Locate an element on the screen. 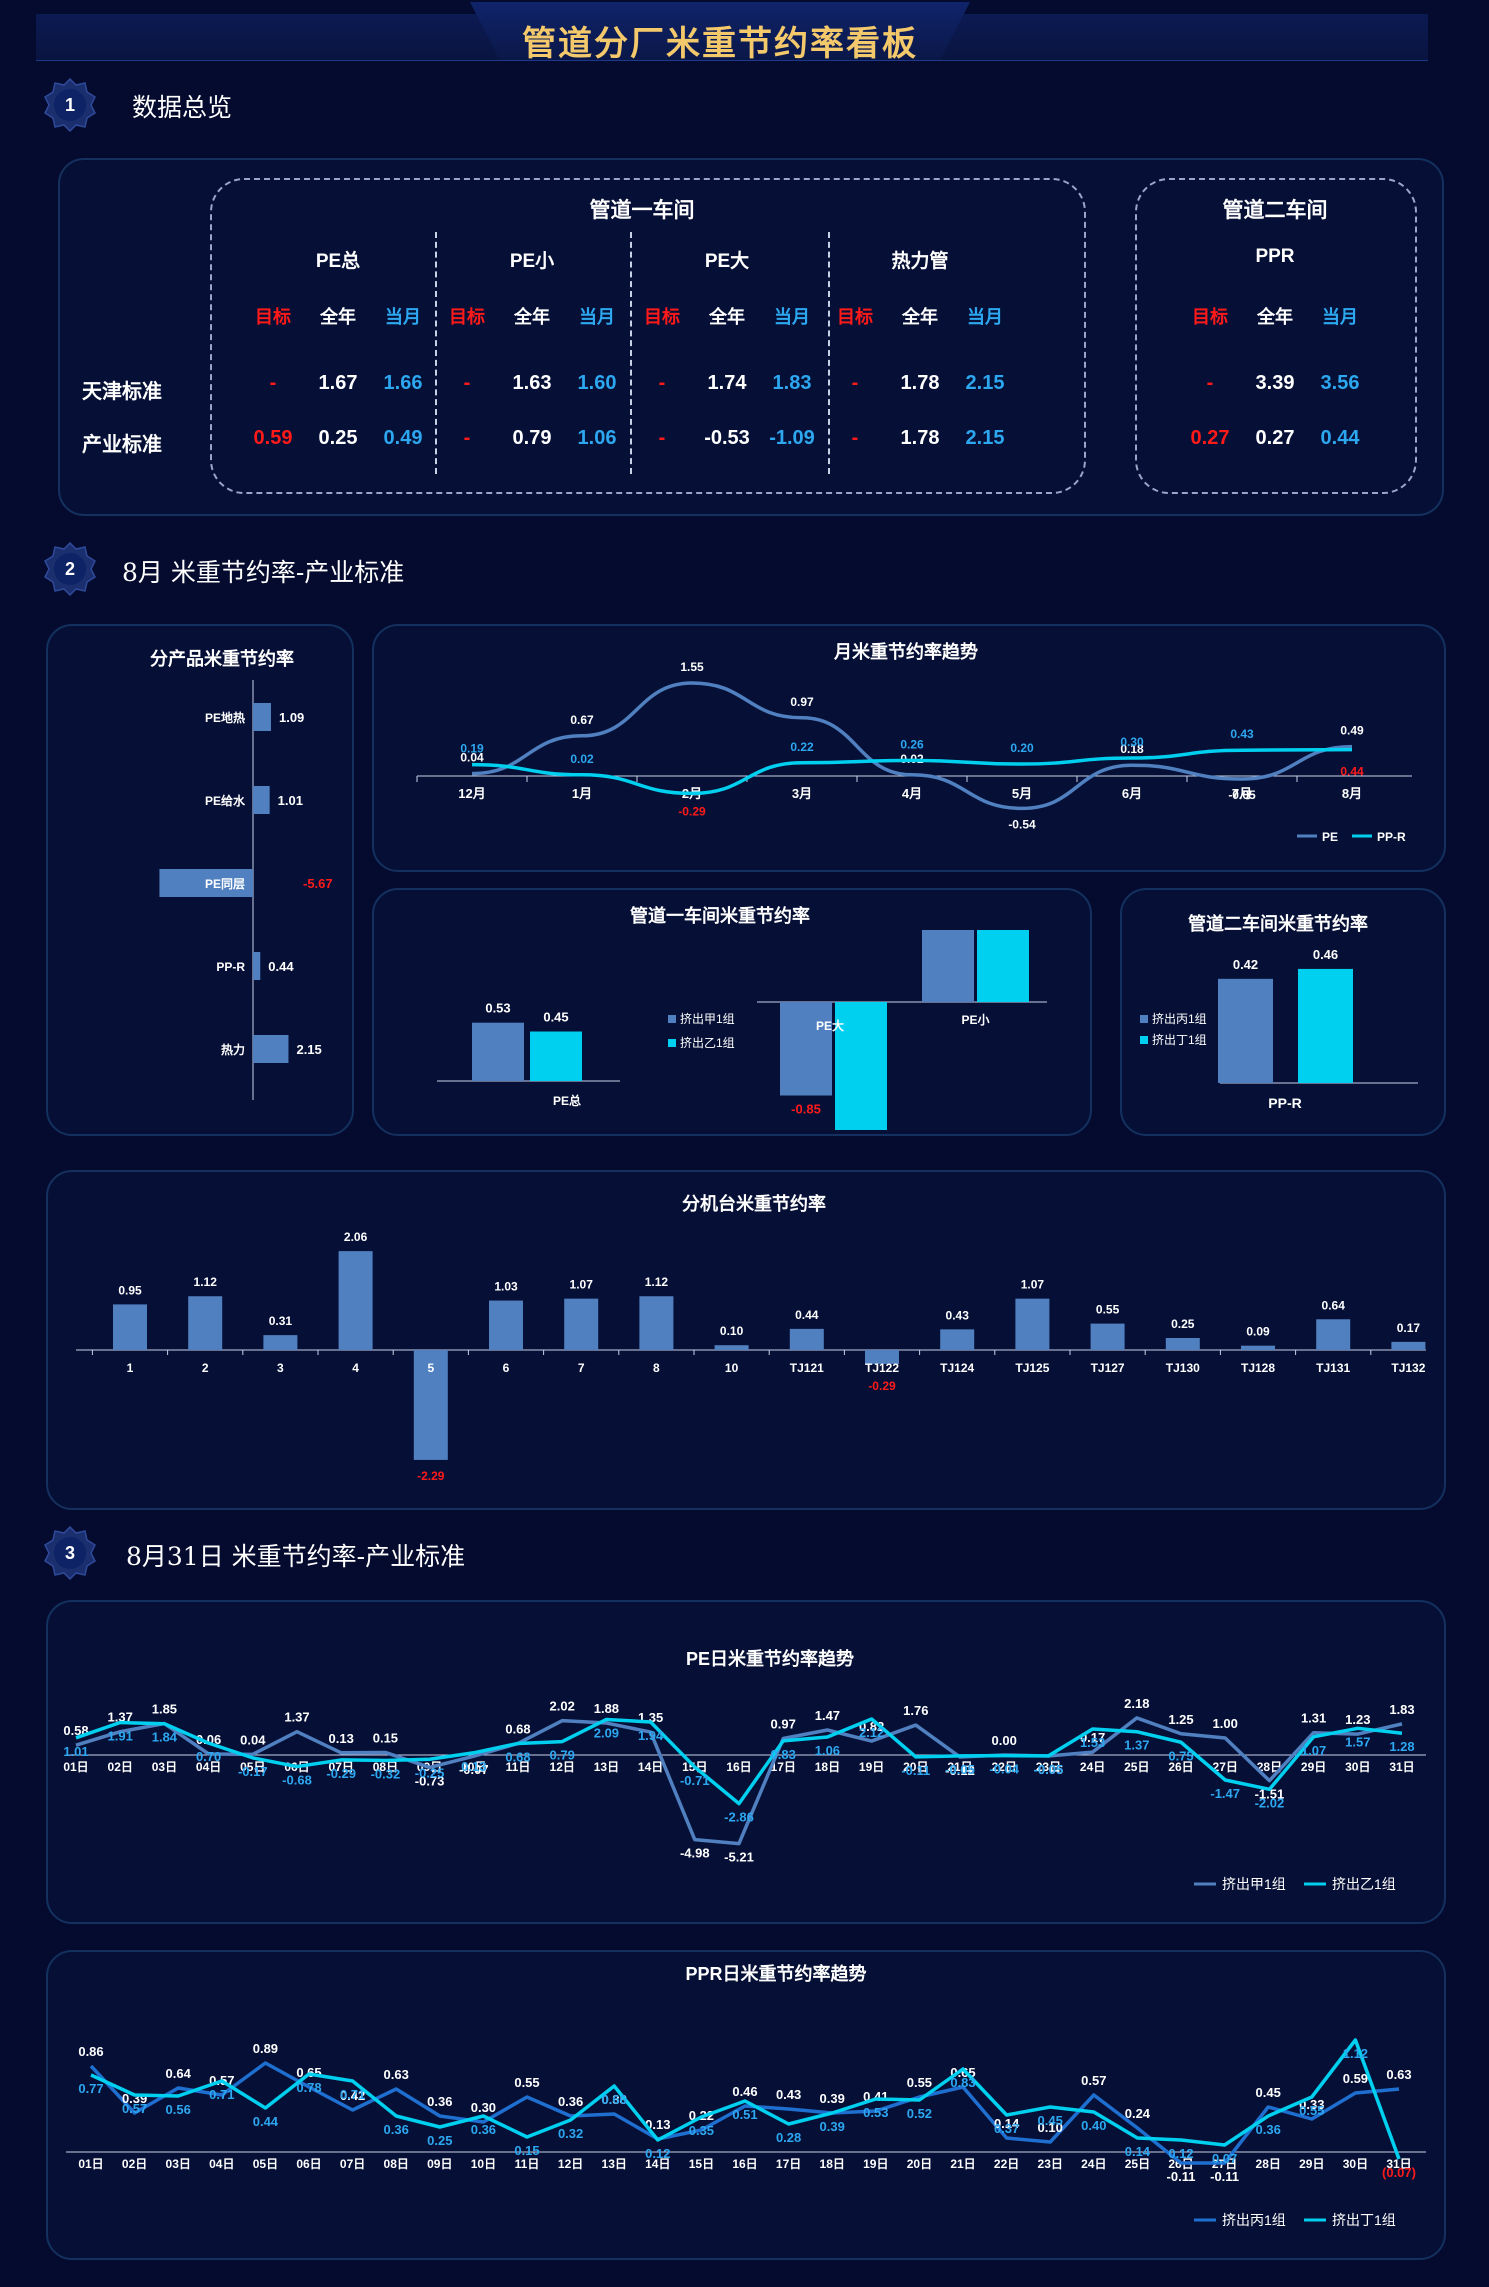  x-tick-label: 03日 is located at coordinates (164, 1767).